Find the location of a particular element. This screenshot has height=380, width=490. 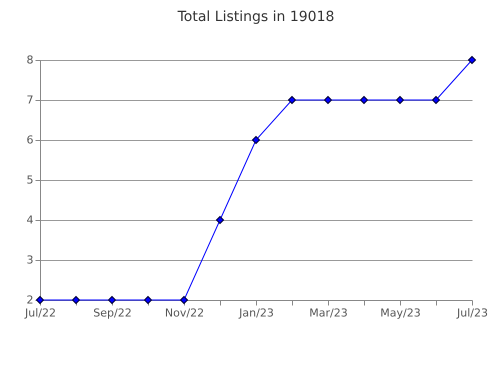

x-tick-label: Jul/23 is located at coordinates (472, 313).